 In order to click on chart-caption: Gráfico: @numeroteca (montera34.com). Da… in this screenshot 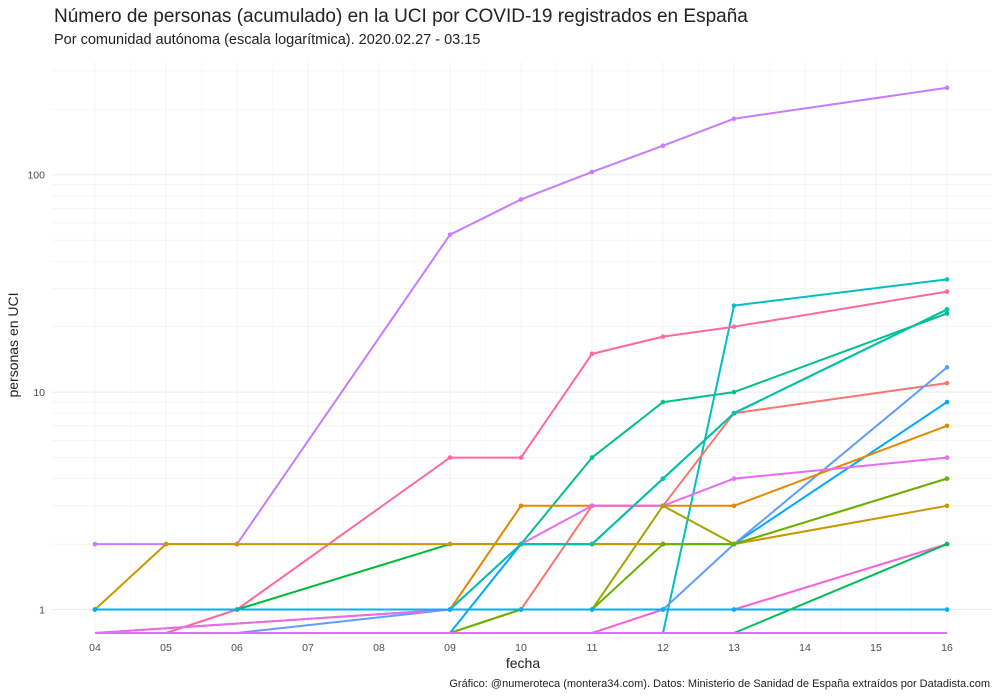, I will do `click(719, 684)`.